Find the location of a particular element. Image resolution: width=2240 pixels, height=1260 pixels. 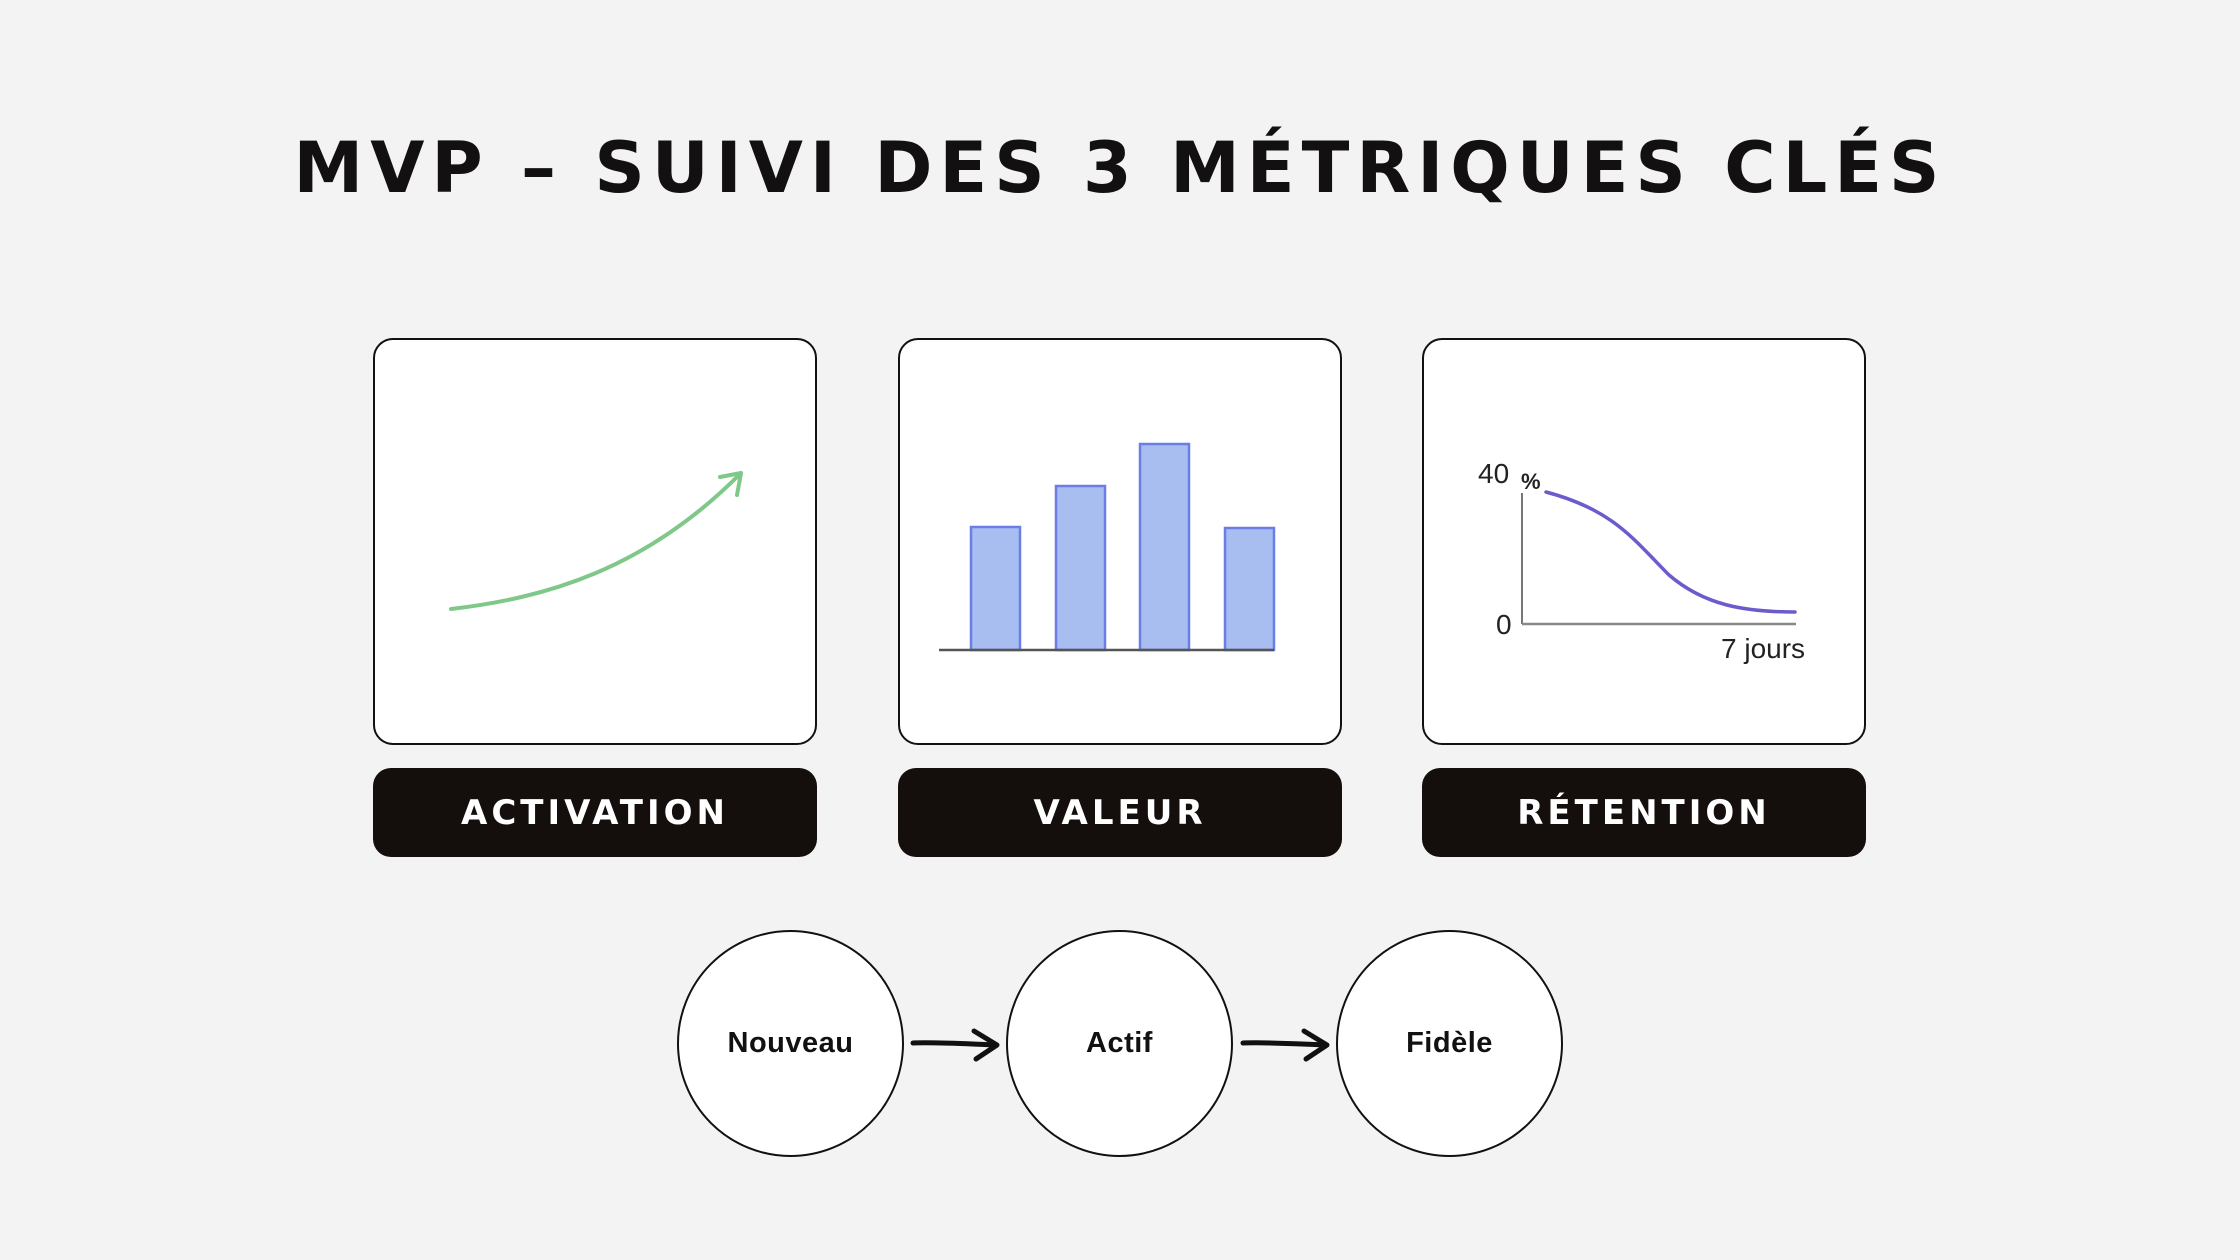

y-axis-top-label: 40 is located at coordinates (1493, 473).